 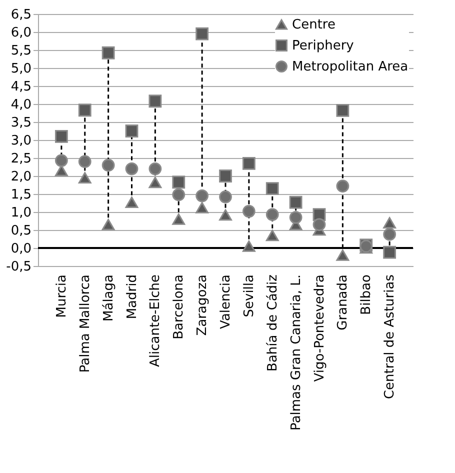 What do you see at coordinates (390, 337) in the screenshot?
I see `x-tick-label: Central de Asturias` at bounding box center [390, 337].